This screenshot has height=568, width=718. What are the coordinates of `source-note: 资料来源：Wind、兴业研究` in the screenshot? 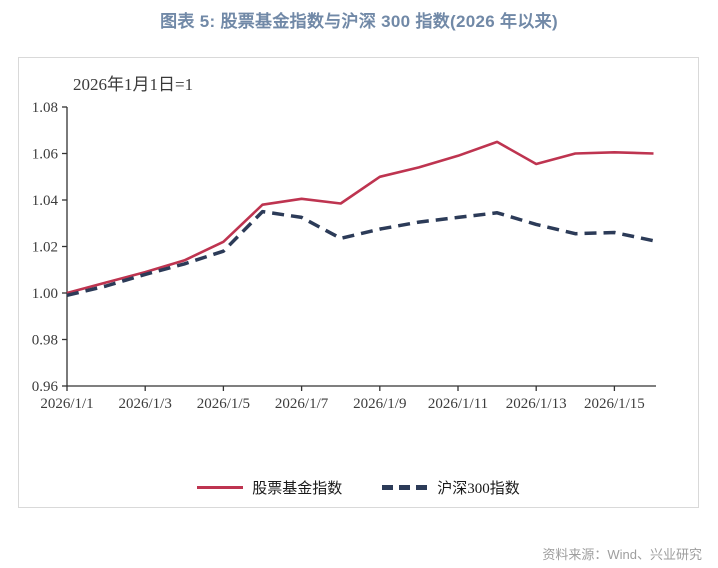 It's located at (622, 554).